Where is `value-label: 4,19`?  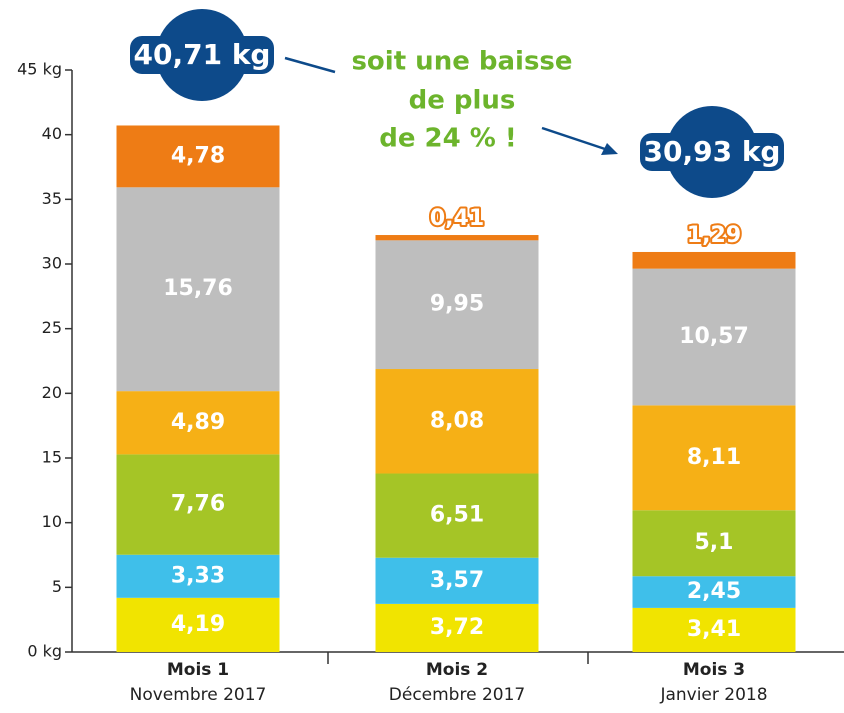
value-label: 4,19 is located at coordinates (198, 624).